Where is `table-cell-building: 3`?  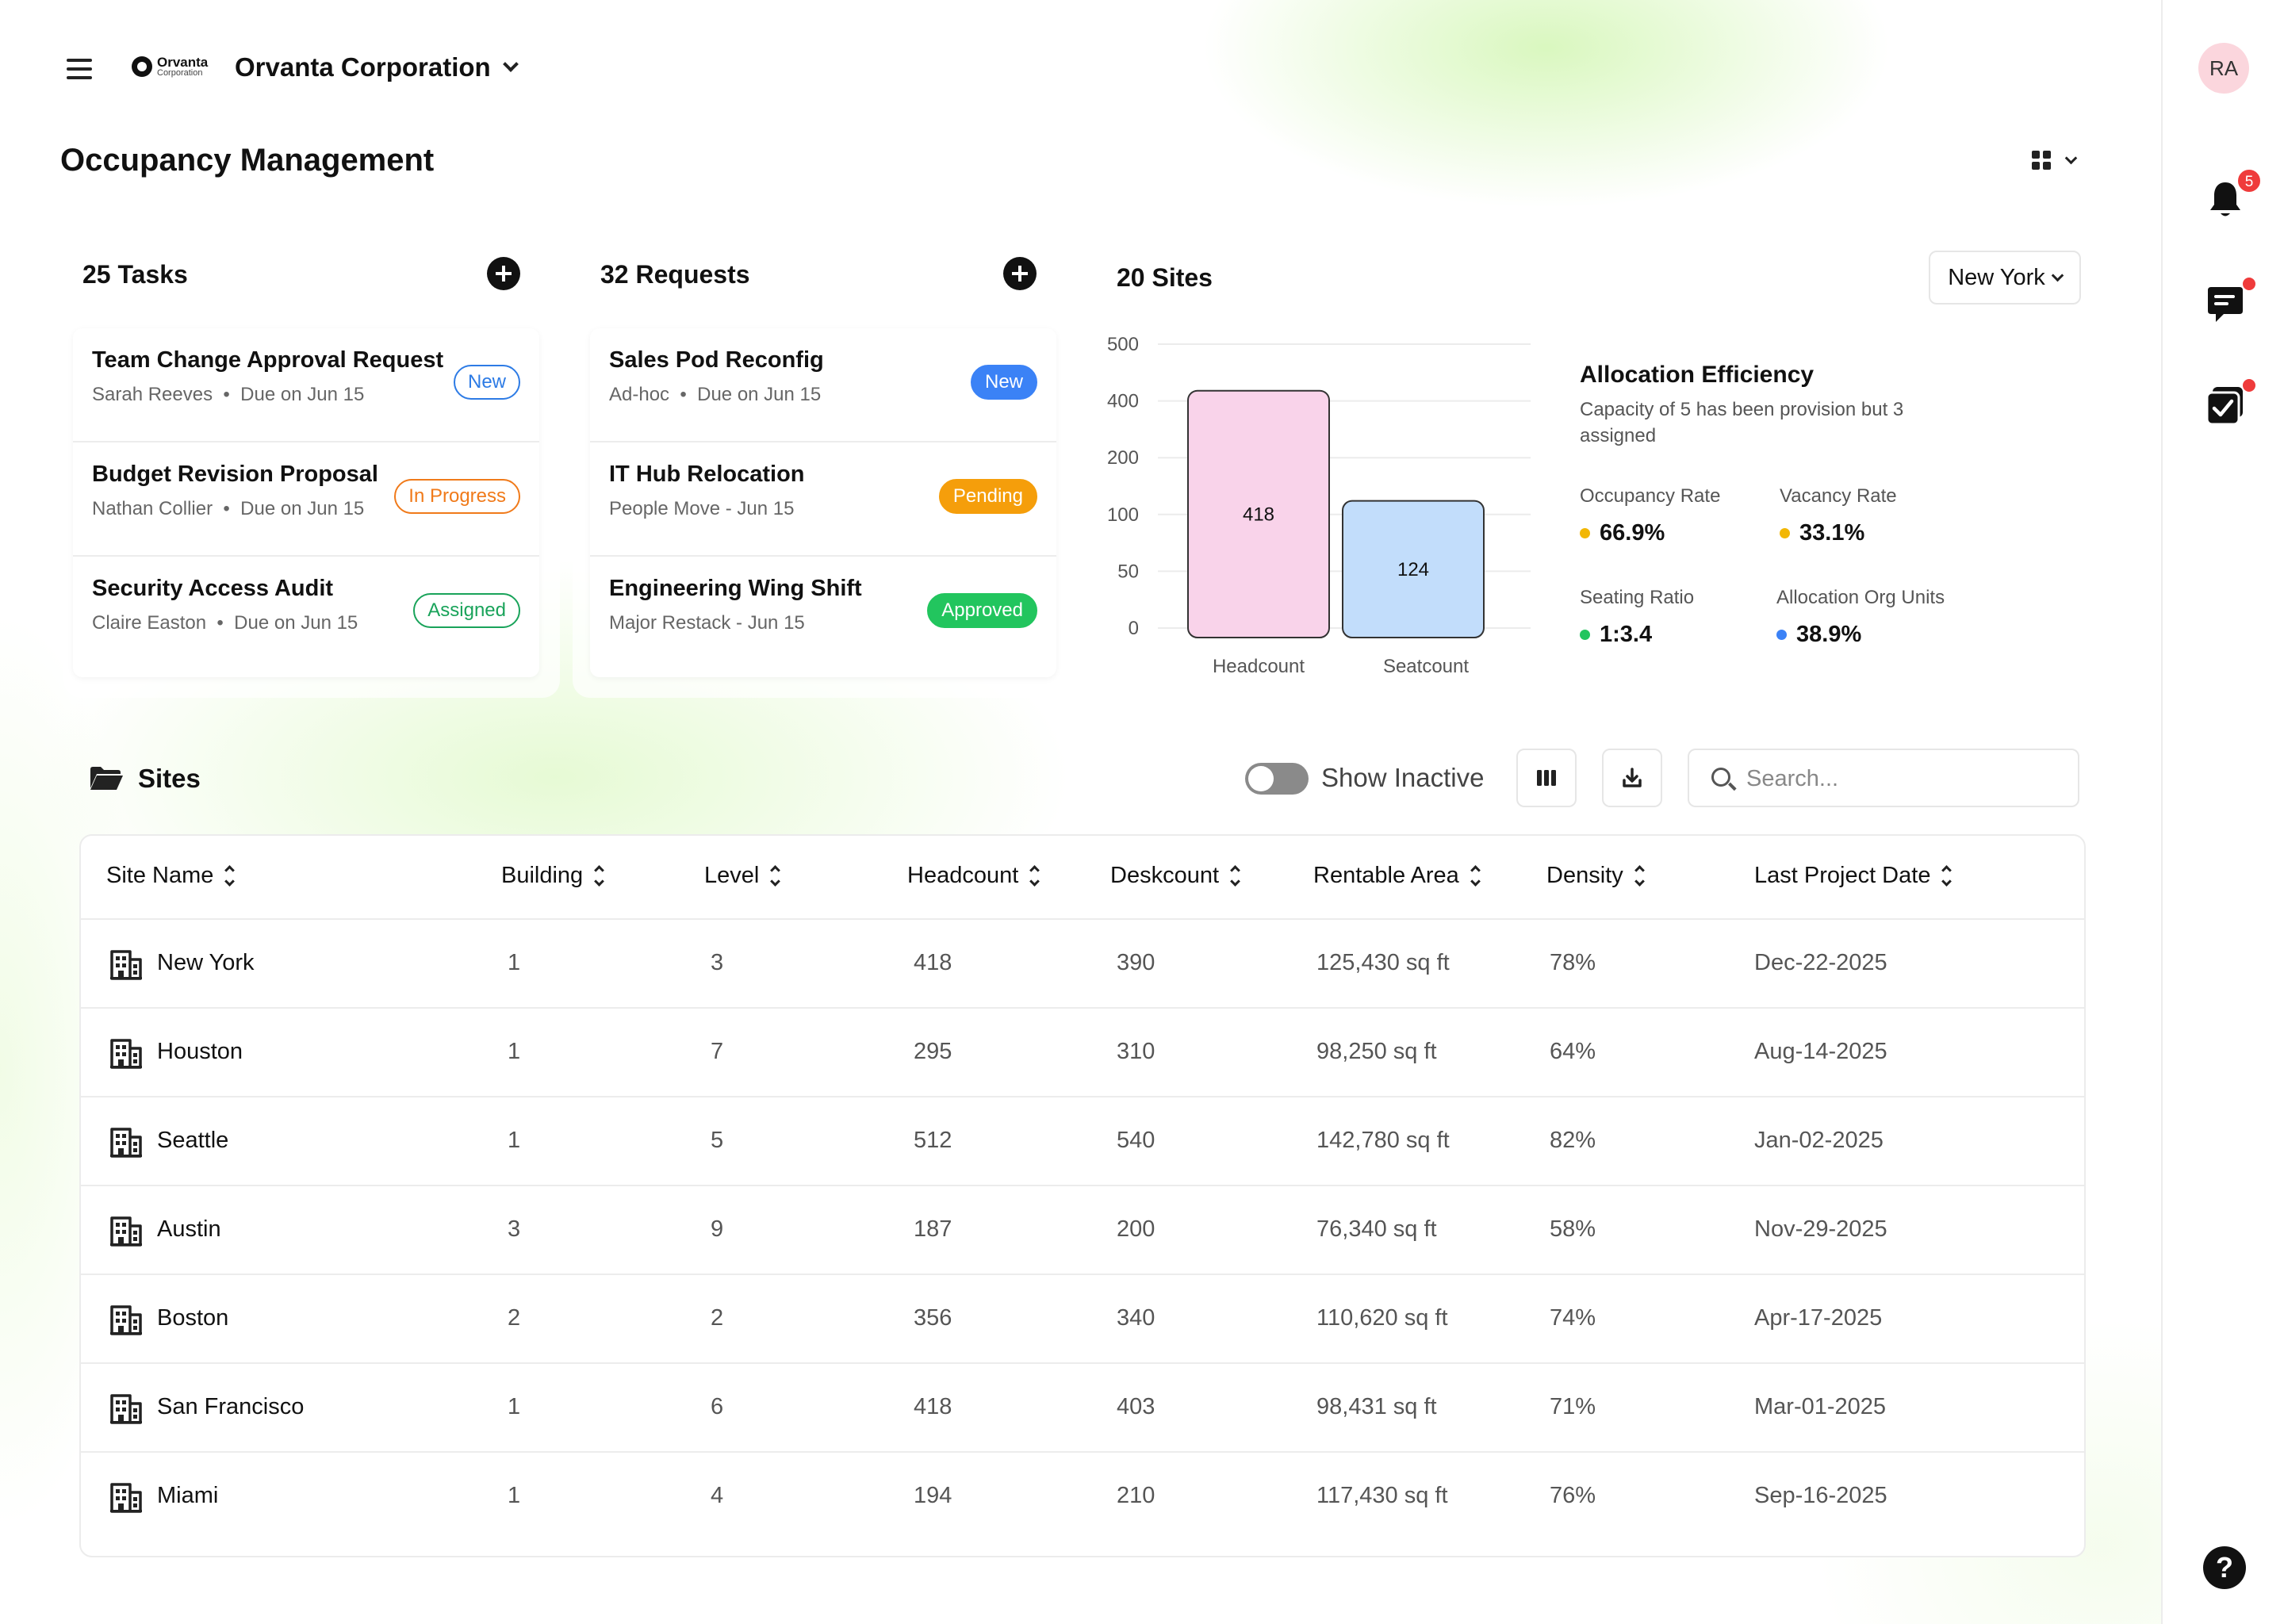
table-cell-building: 3 is located at coordinates (514, 1229).